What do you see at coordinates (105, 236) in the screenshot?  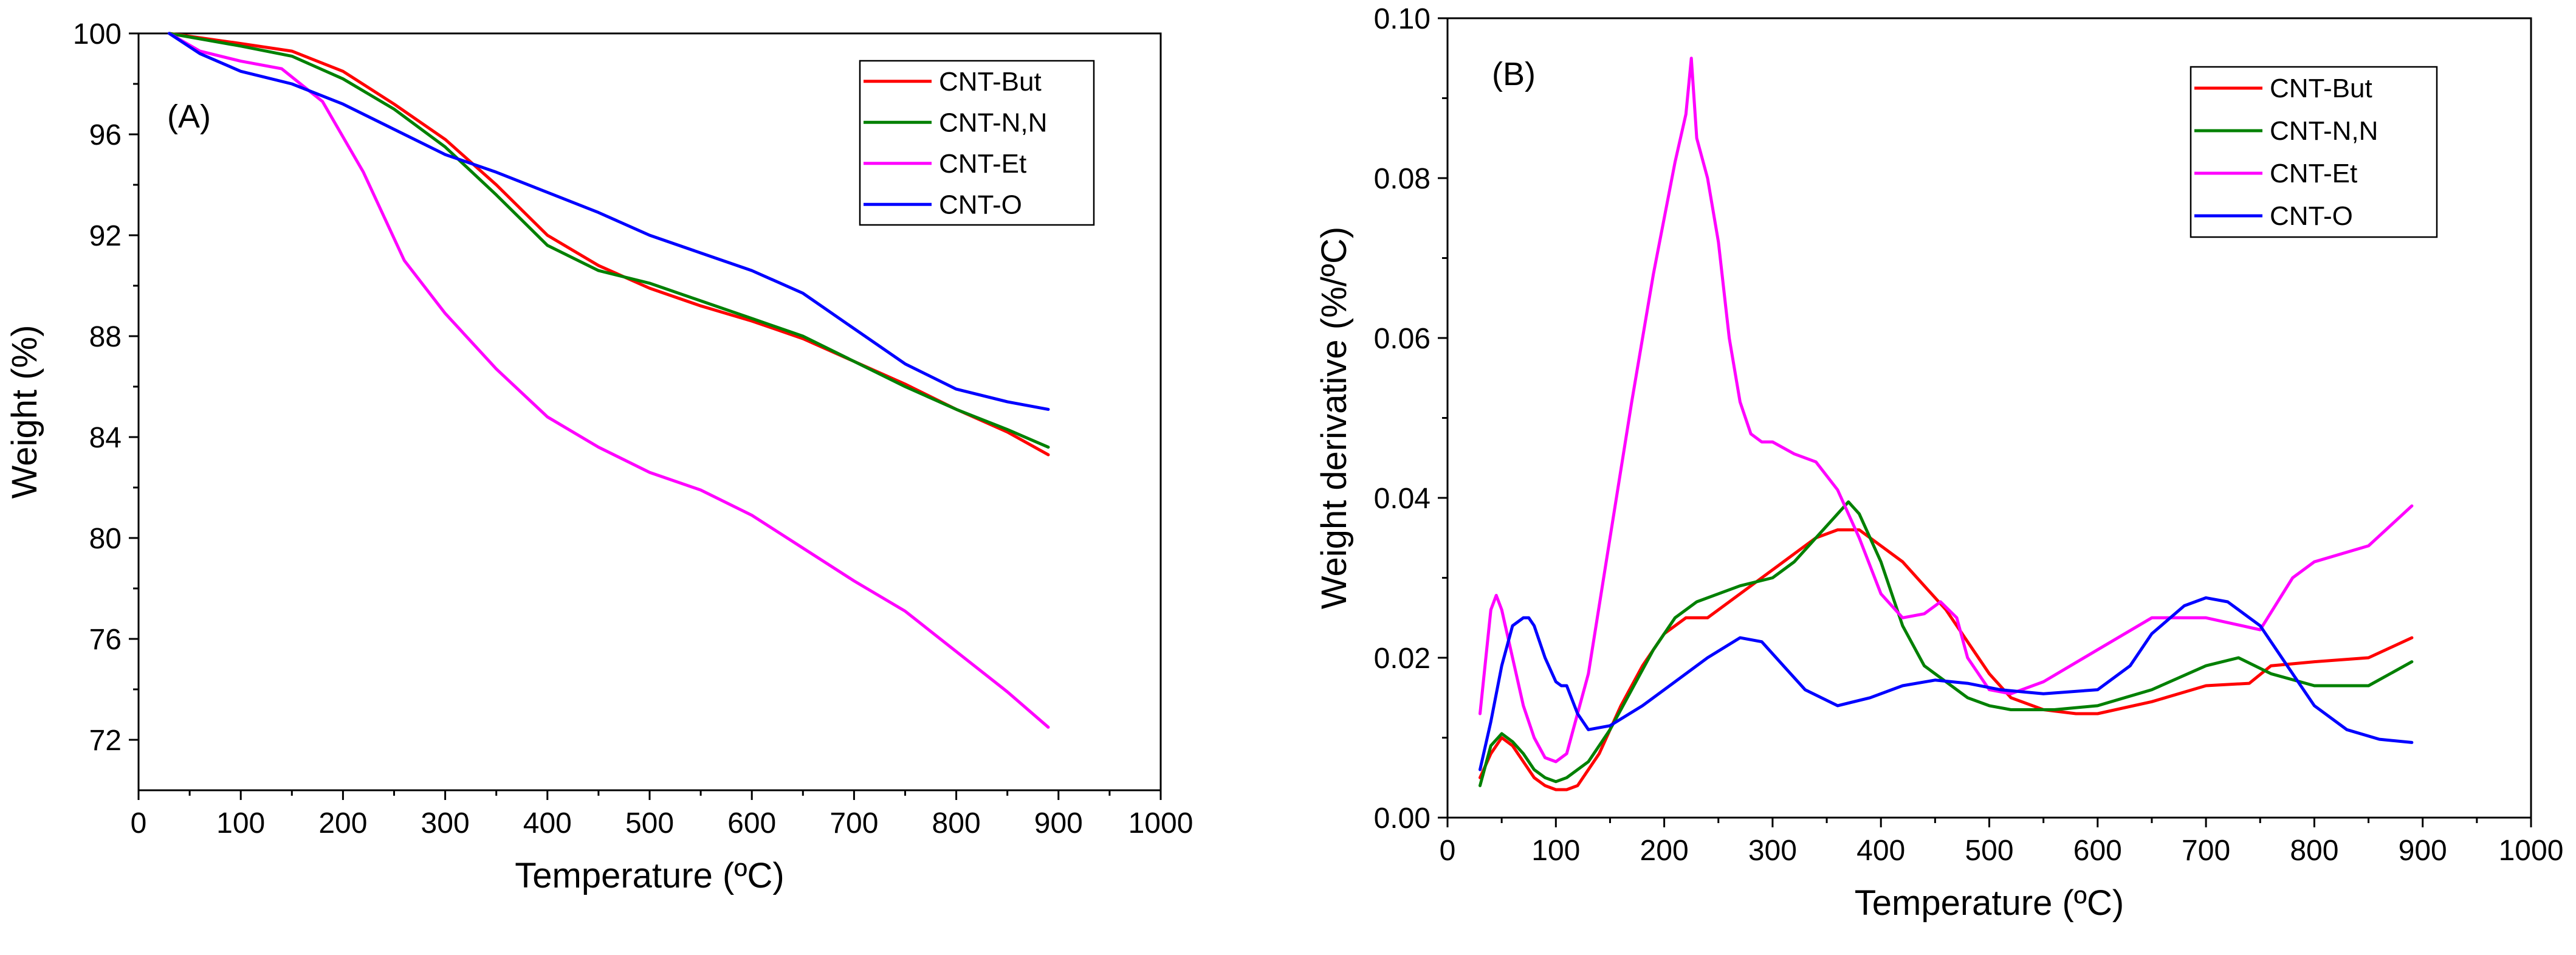 I see `y-tick-label: 92` at bounding box center [105, 236].